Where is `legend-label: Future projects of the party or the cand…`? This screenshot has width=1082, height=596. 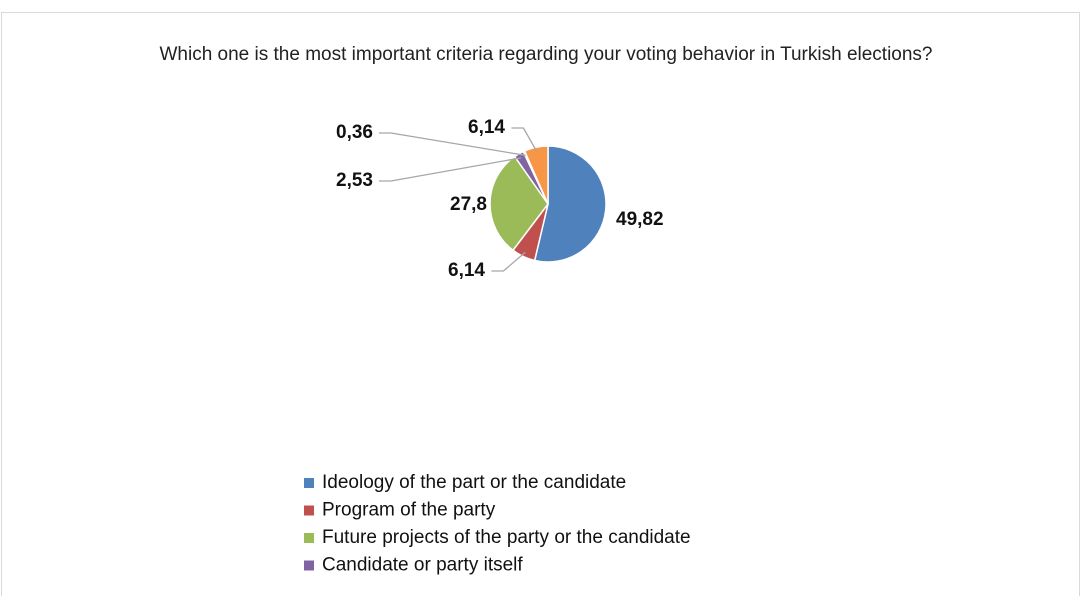 legend-label: Future projects of the party or the cand… is located at coordinates (506, 537).